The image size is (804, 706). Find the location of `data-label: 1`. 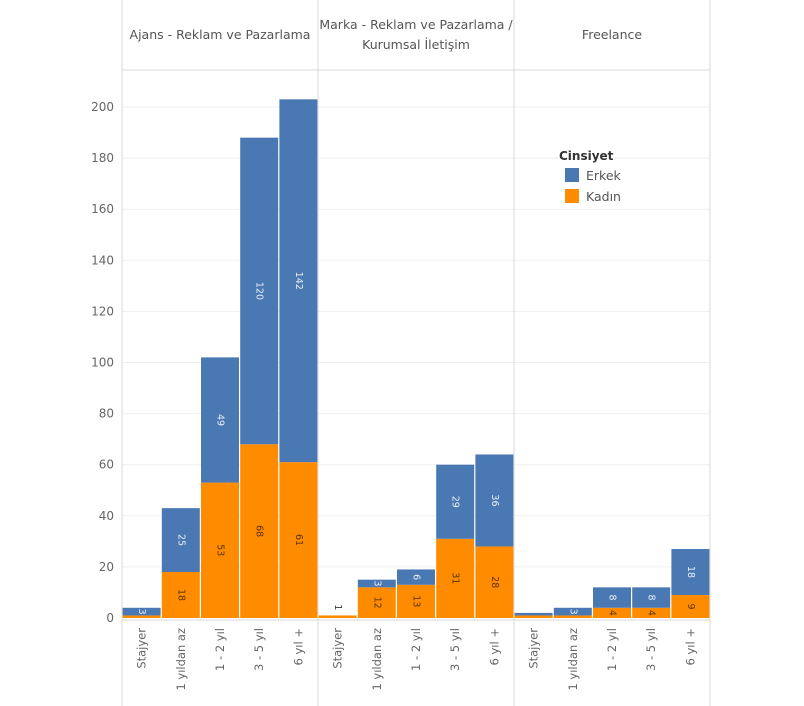

data-label: 1 is located at coordinates (337, 607).